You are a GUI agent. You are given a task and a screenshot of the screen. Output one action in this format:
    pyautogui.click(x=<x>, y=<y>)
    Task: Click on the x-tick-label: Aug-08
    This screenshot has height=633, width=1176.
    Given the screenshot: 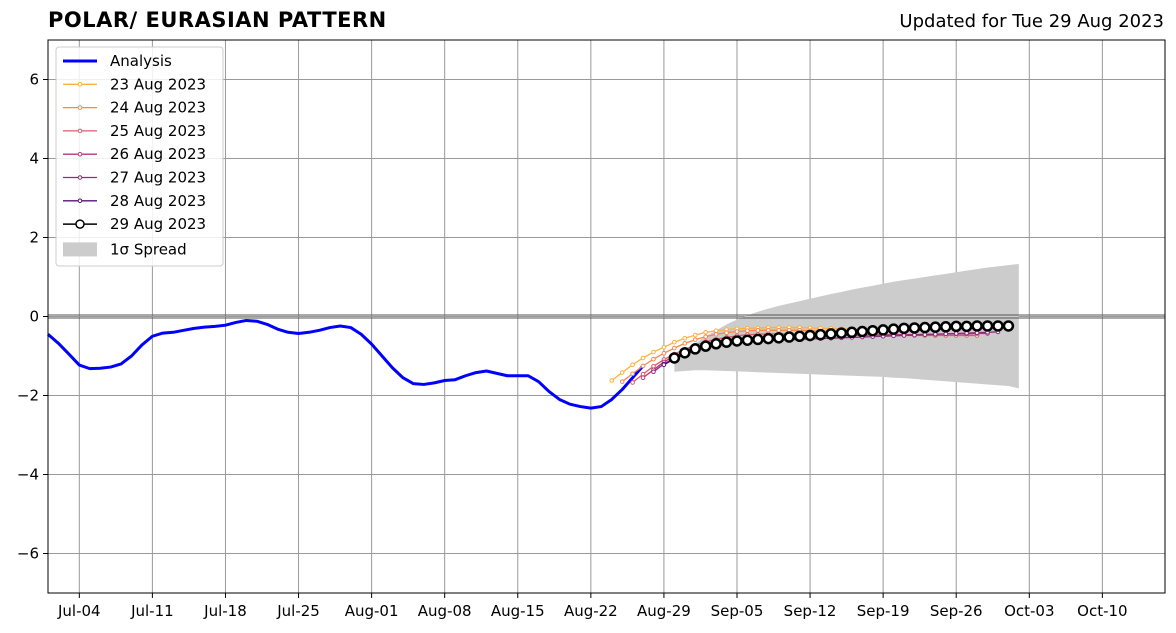 What is the action you would take?
    pyautogui.click(x=445, y=611)
    